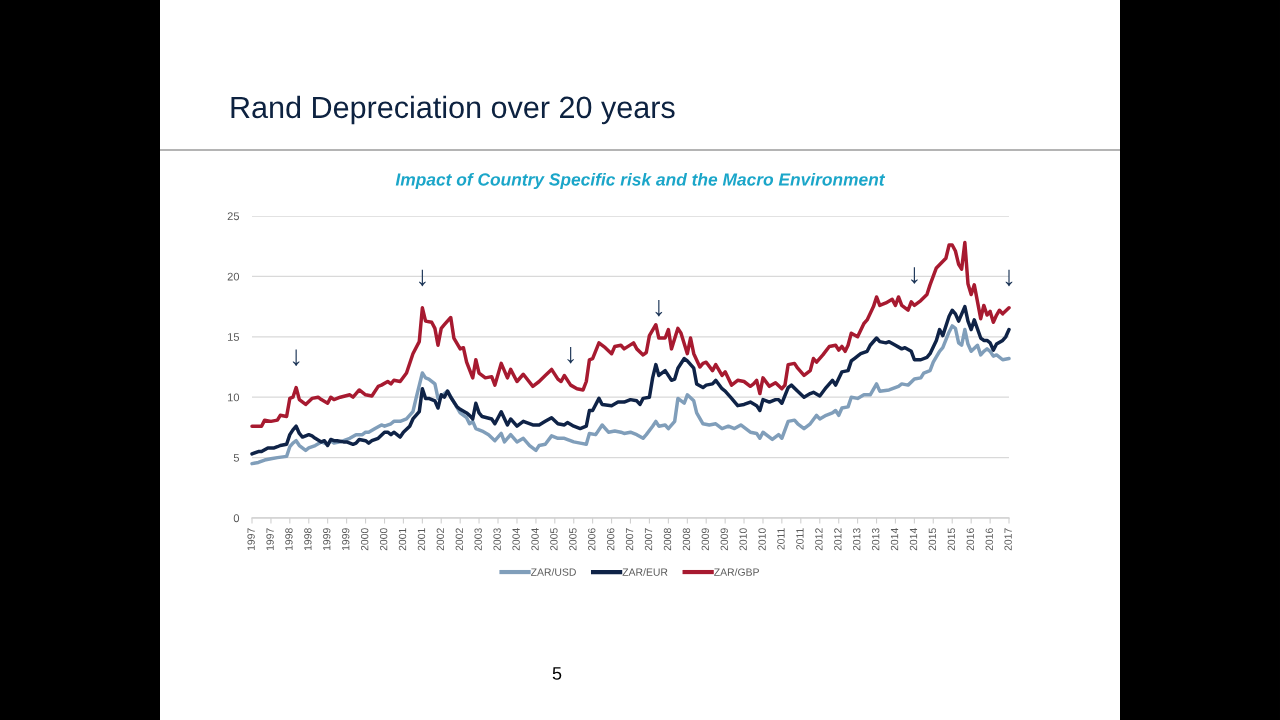 Image resolution: width=1280 pixels, height=720 pixels. I want to click on y-tick-label: 10, so click(233, 397).